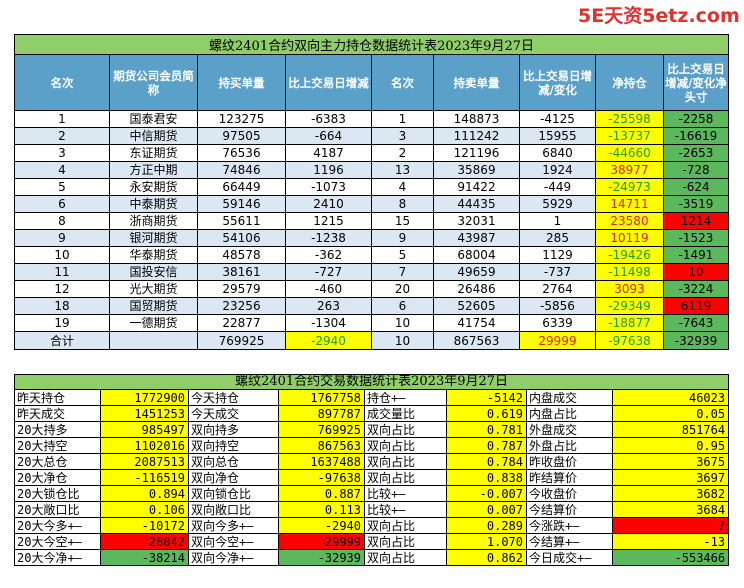 The width and height of the screenshot is (744, 588). Describe the element at coordinates (144, 525) in the screenshot. I see `table2-value: -10172` at that location.